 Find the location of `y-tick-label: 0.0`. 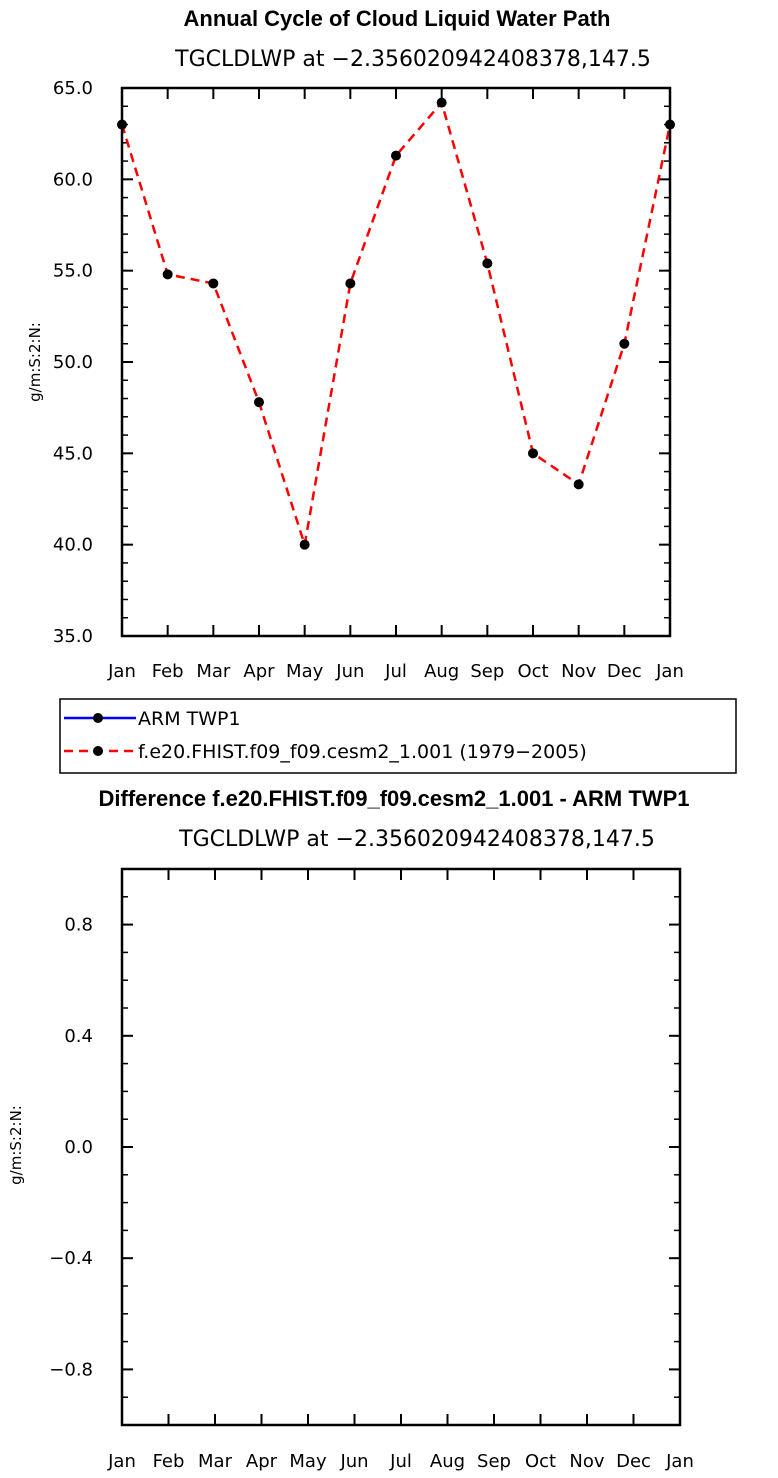

y-tick-label: 0.0 is located at coordinates (78, 1147).